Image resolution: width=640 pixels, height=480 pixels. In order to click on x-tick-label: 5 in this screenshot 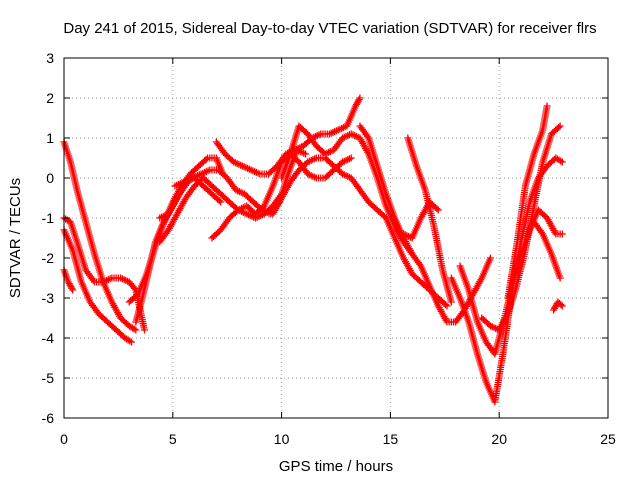, I will do `click(173, 439)`.